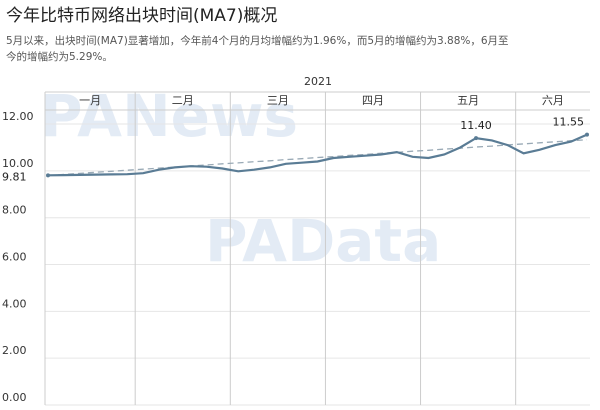 This screenshot has height=410, width=600. What do you see at coordinates (90, 100) in the screenshot?
I see `month-label: 一月` at bounding box center [90, 100].